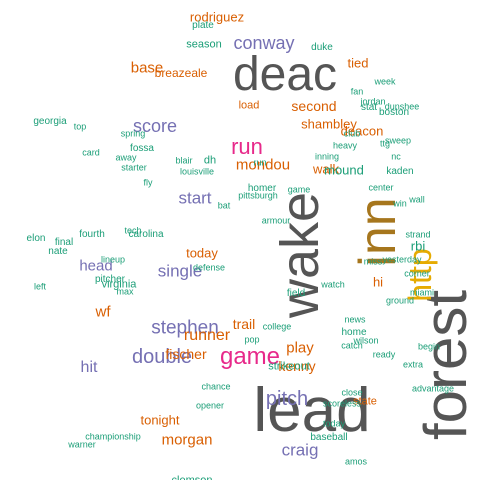 The height and width of the screenshot is (480, 480). I want to click on cloud-word-7: game, so click(250, 356).